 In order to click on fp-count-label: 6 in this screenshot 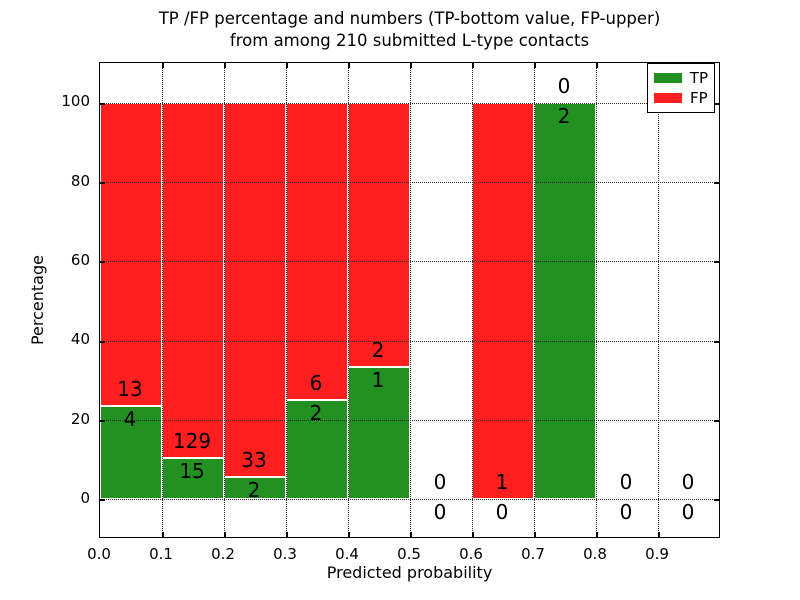, I will do `click(316, 383)`.